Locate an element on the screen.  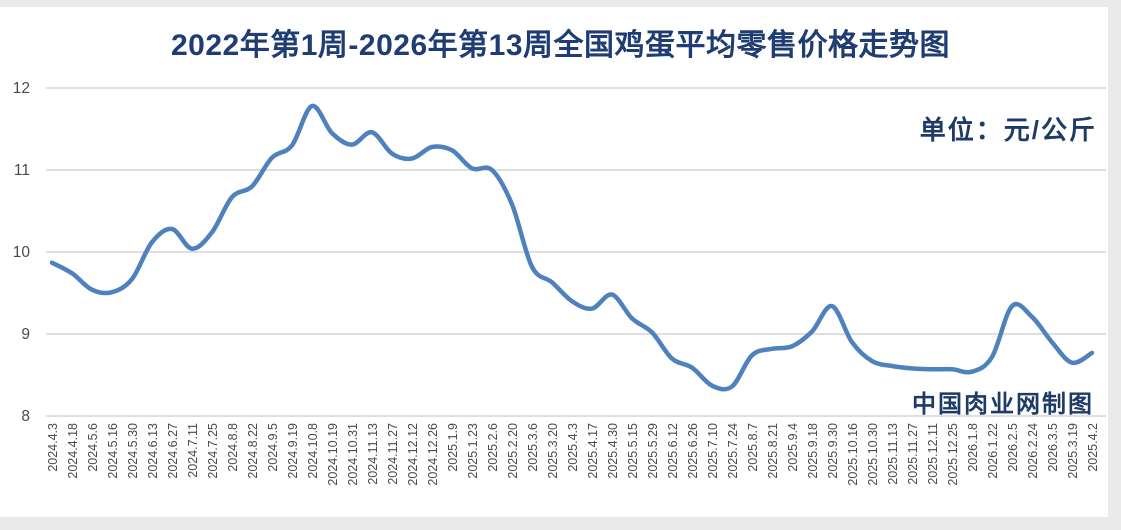
unit-label: 单位：元/公斤 is located at coordinates (1008, 130).